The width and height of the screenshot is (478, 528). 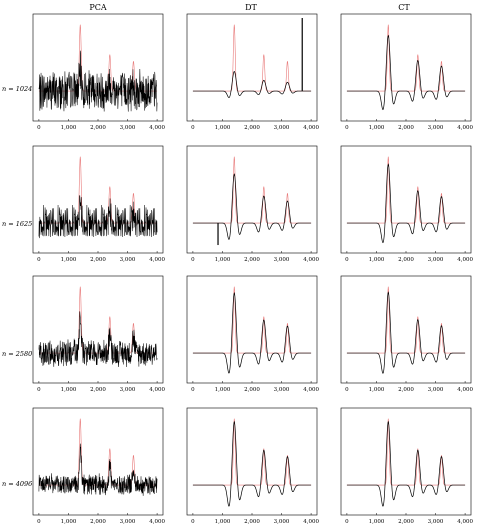 I want to click on panel-pca-n1625: 0 1,000 2,000 3,000 4,000, so click(x=98, y=204).